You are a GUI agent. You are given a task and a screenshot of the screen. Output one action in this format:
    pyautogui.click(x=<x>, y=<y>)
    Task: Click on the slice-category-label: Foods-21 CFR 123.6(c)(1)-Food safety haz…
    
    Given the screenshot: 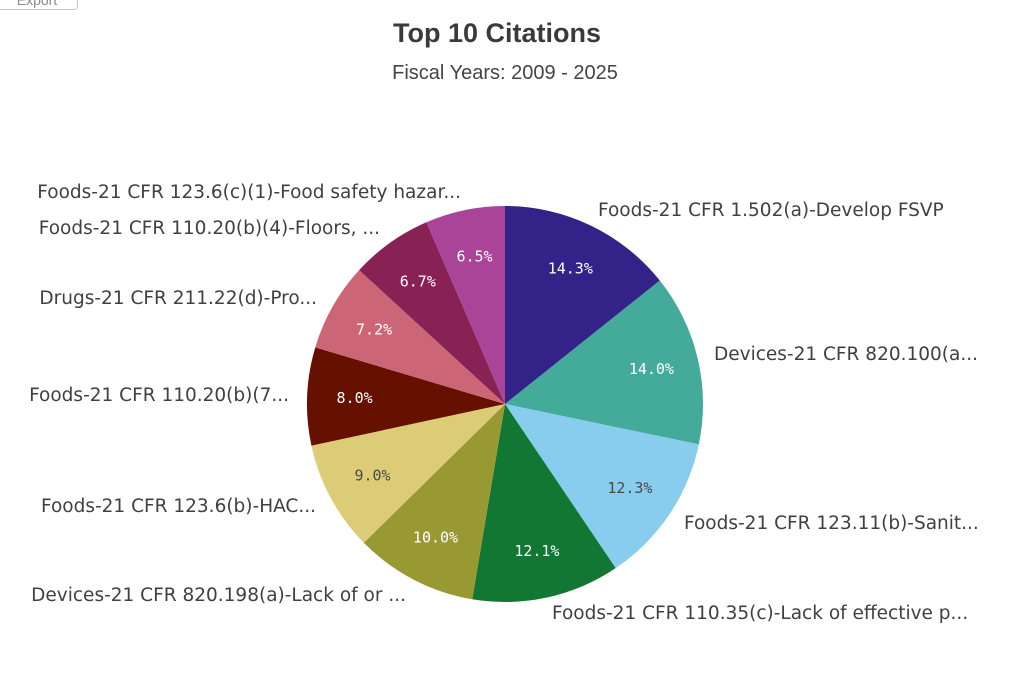 What is the action you would take?
    pyautogui.click(x=249, y=192)
    